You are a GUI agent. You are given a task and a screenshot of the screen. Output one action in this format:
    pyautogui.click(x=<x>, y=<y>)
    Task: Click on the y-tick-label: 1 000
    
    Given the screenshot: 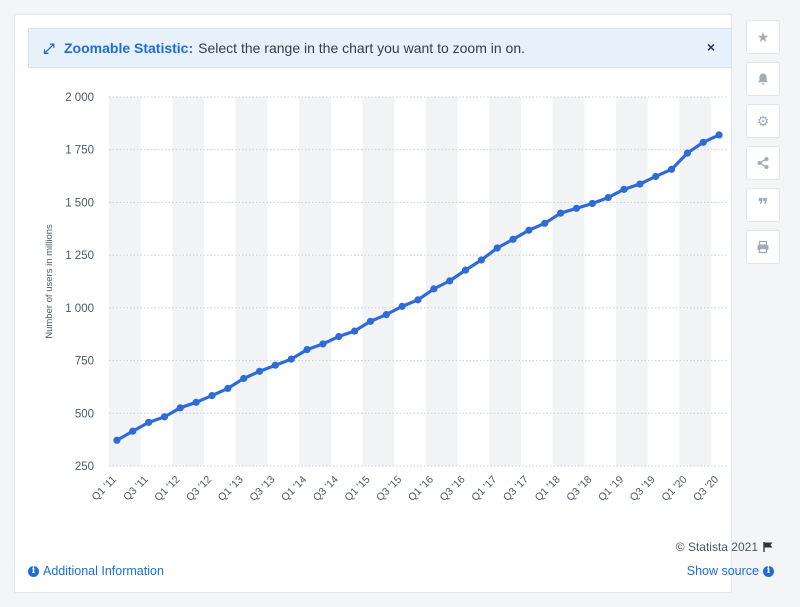 What is the action you would take?
    pyautogui.click(x=79, y=309)
    